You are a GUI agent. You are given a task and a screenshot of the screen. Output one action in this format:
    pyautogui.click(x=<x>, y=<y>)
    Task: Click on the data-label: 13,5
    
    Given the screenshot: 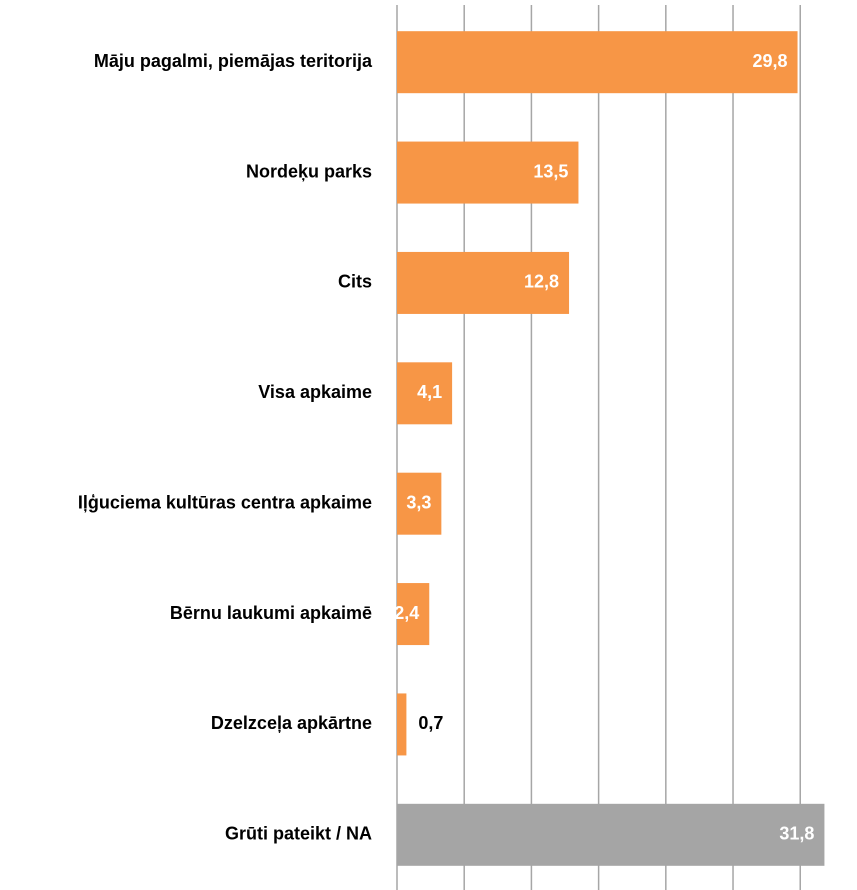 What is the action you would take?
    pyautogui.click(x=550, y=171)
    